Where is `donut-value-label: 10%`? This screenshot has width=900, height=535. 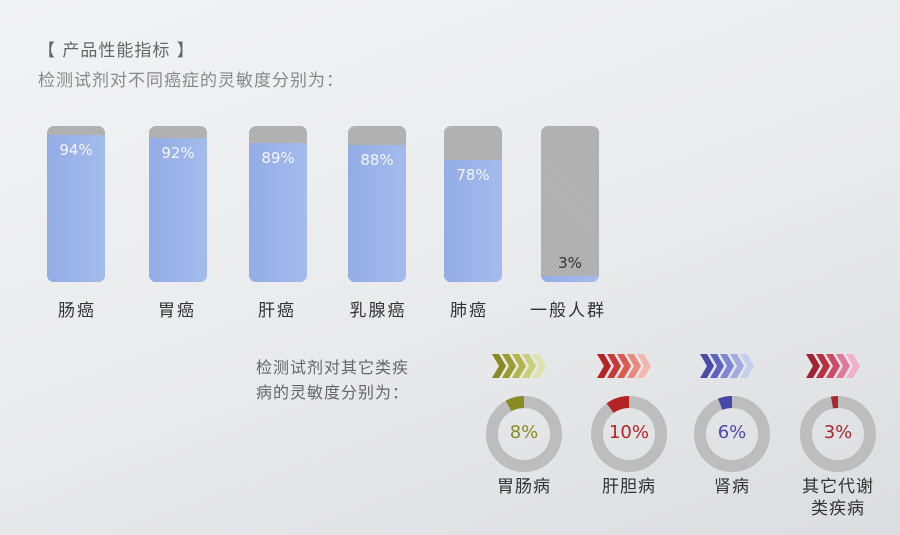 donut-value-label: 10% is located at coordinates (628, 432).